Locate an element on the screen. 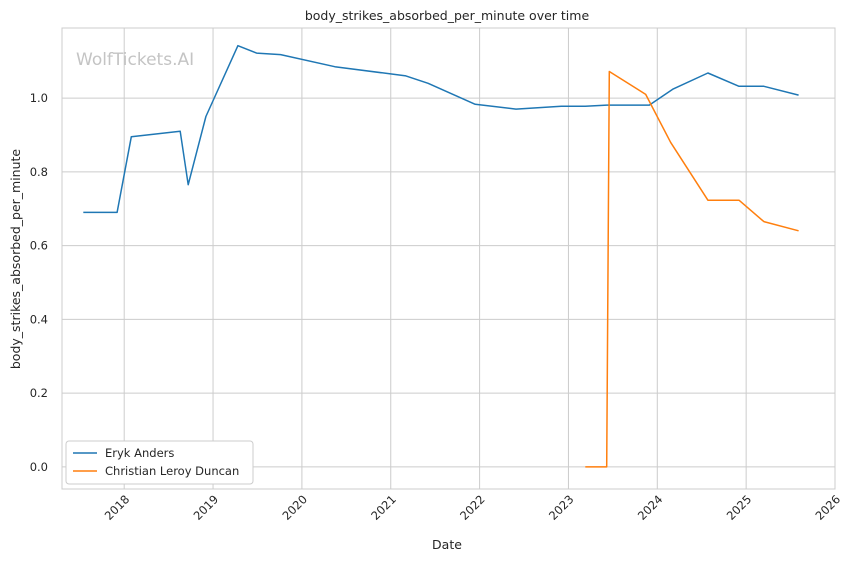 Image resolution: width=859 pixels, height=561 pixels. legend-box is located at coordinates (159, 462).